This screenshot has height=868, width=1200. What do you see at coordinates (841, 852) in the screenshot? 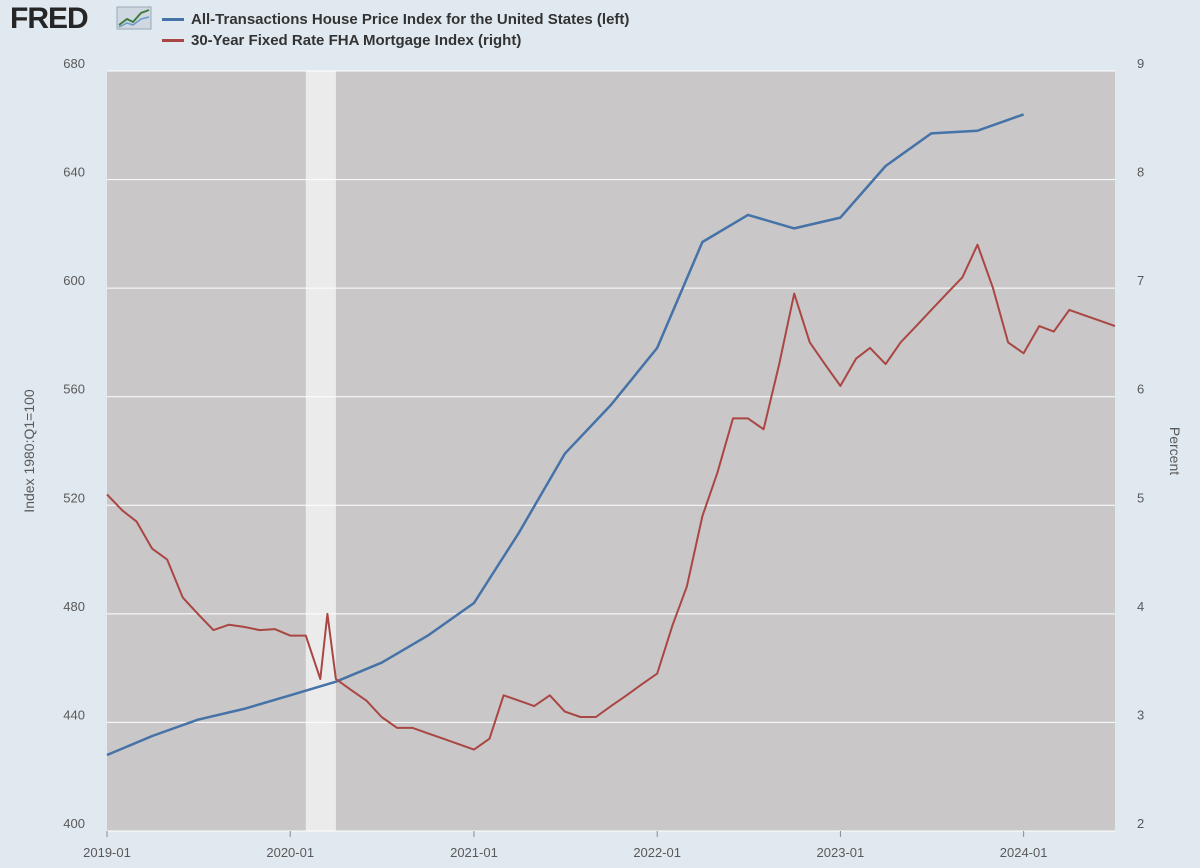
I see `x-tick-label-2023-01: 2023-01` at bounding box center [841, 852].